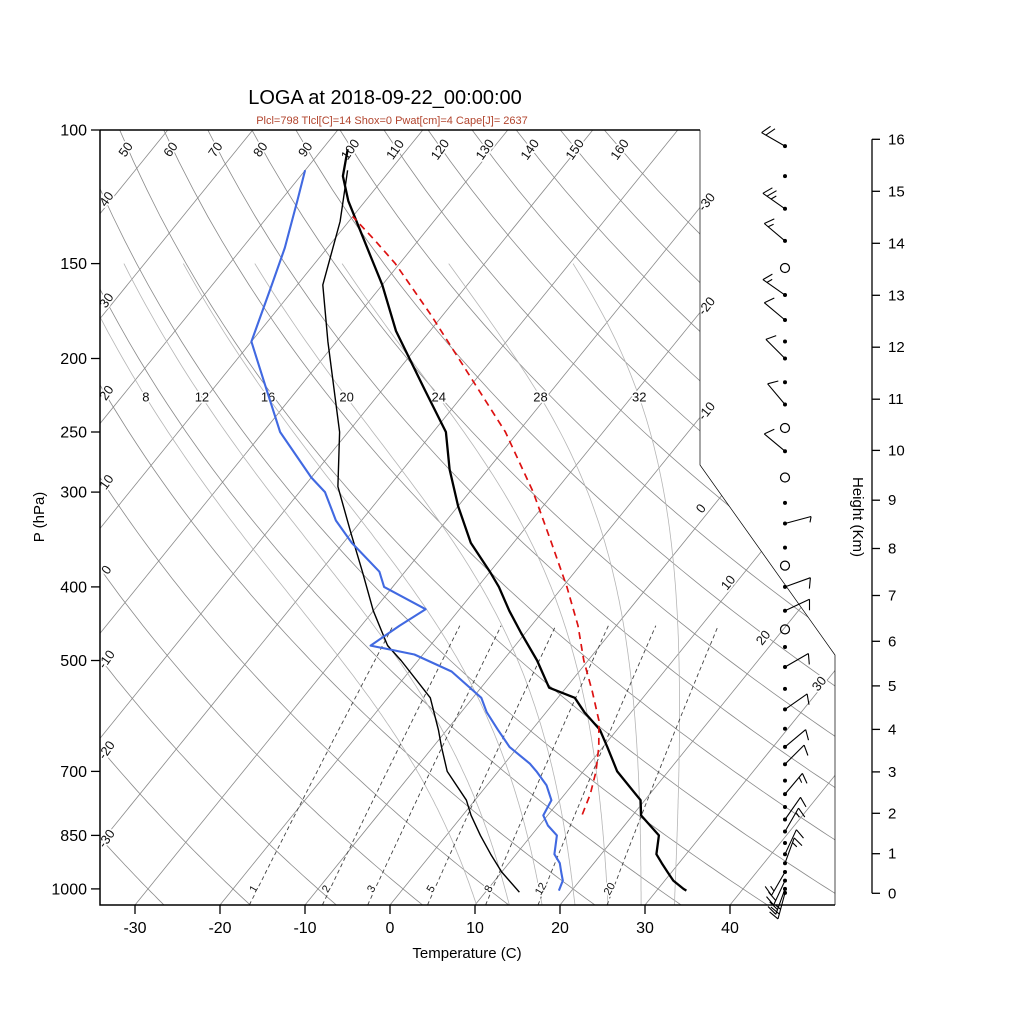  I want to click on parcel-curve, so click(476, 515).